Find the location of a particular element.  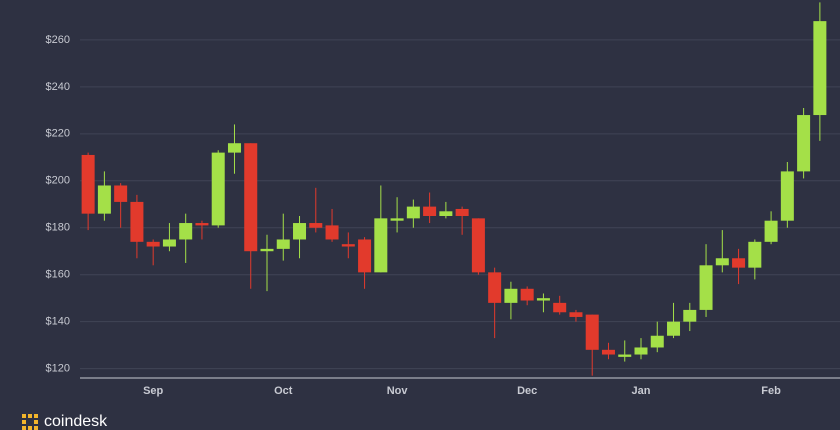

x-tick-label: Jan is located at coordinates (641, 391).